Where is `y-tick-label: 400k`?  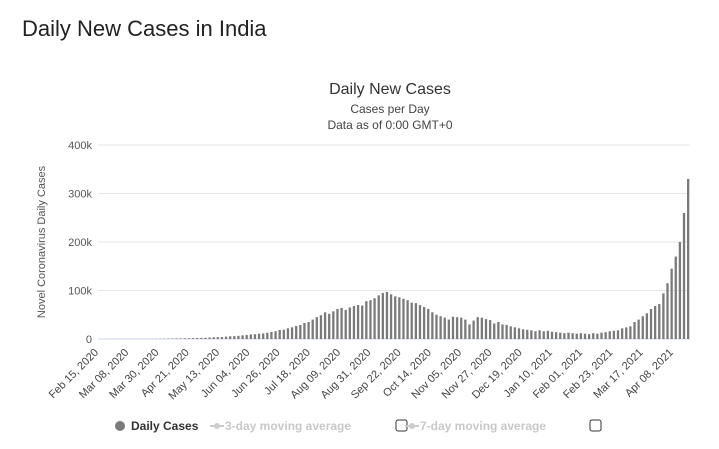 y-tick-label: 400k is located at coordinates (80, 146).